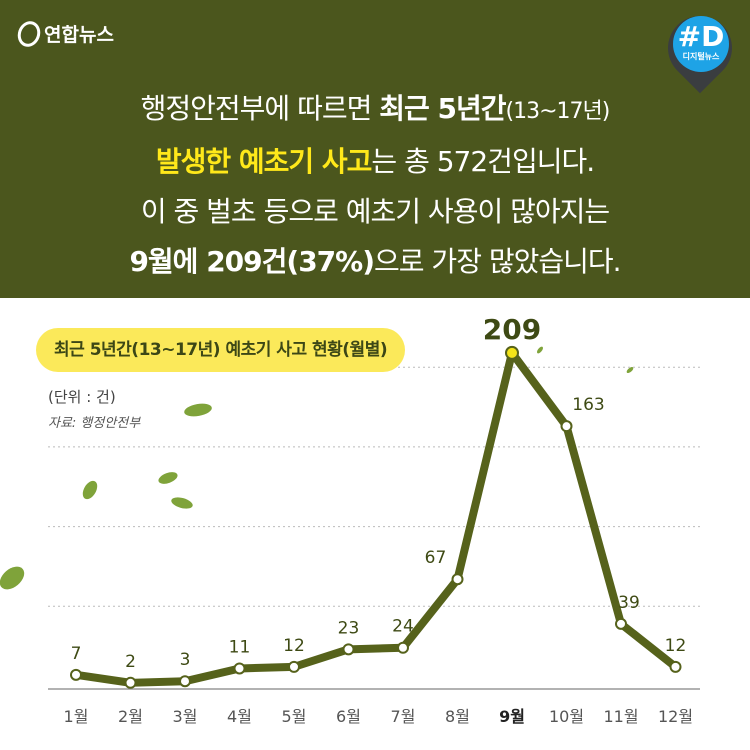 This screenshot has width=750, height=750. I want to click on msg-bold: 최근 5년간, so click(442, 108).